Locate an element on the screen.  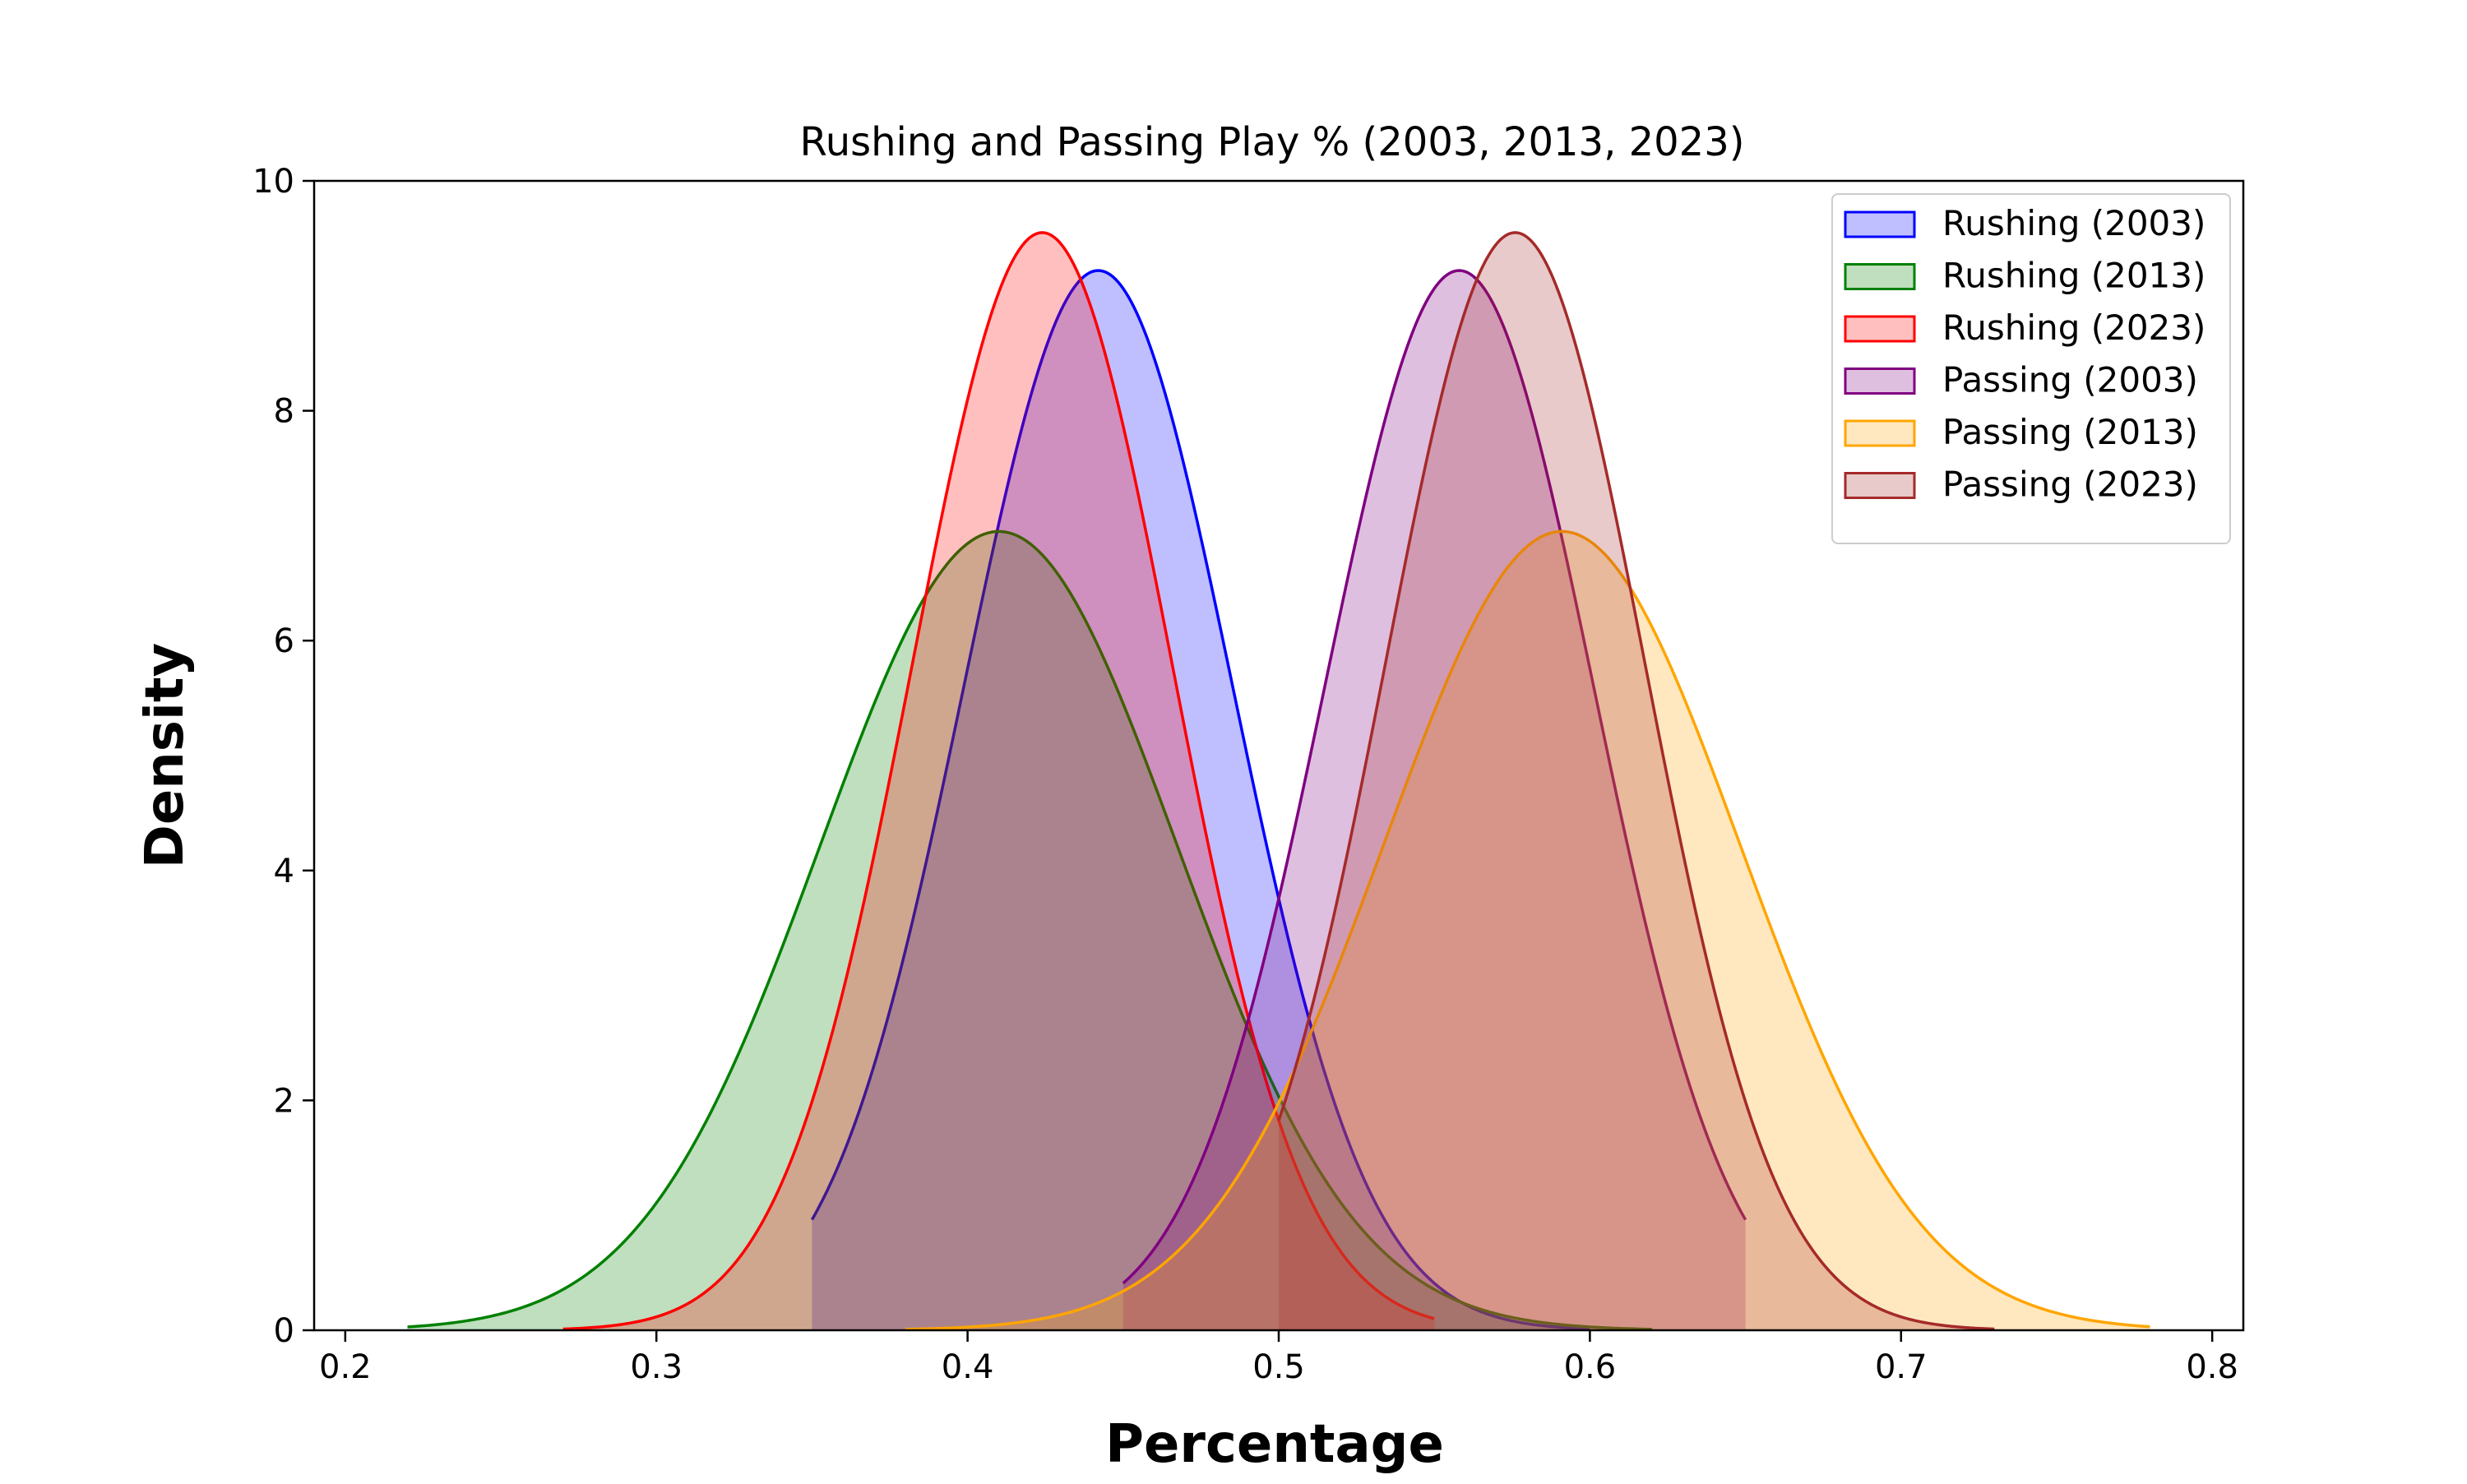
legend-label: Rushing (2023) is located at coordinates (2073, 327).